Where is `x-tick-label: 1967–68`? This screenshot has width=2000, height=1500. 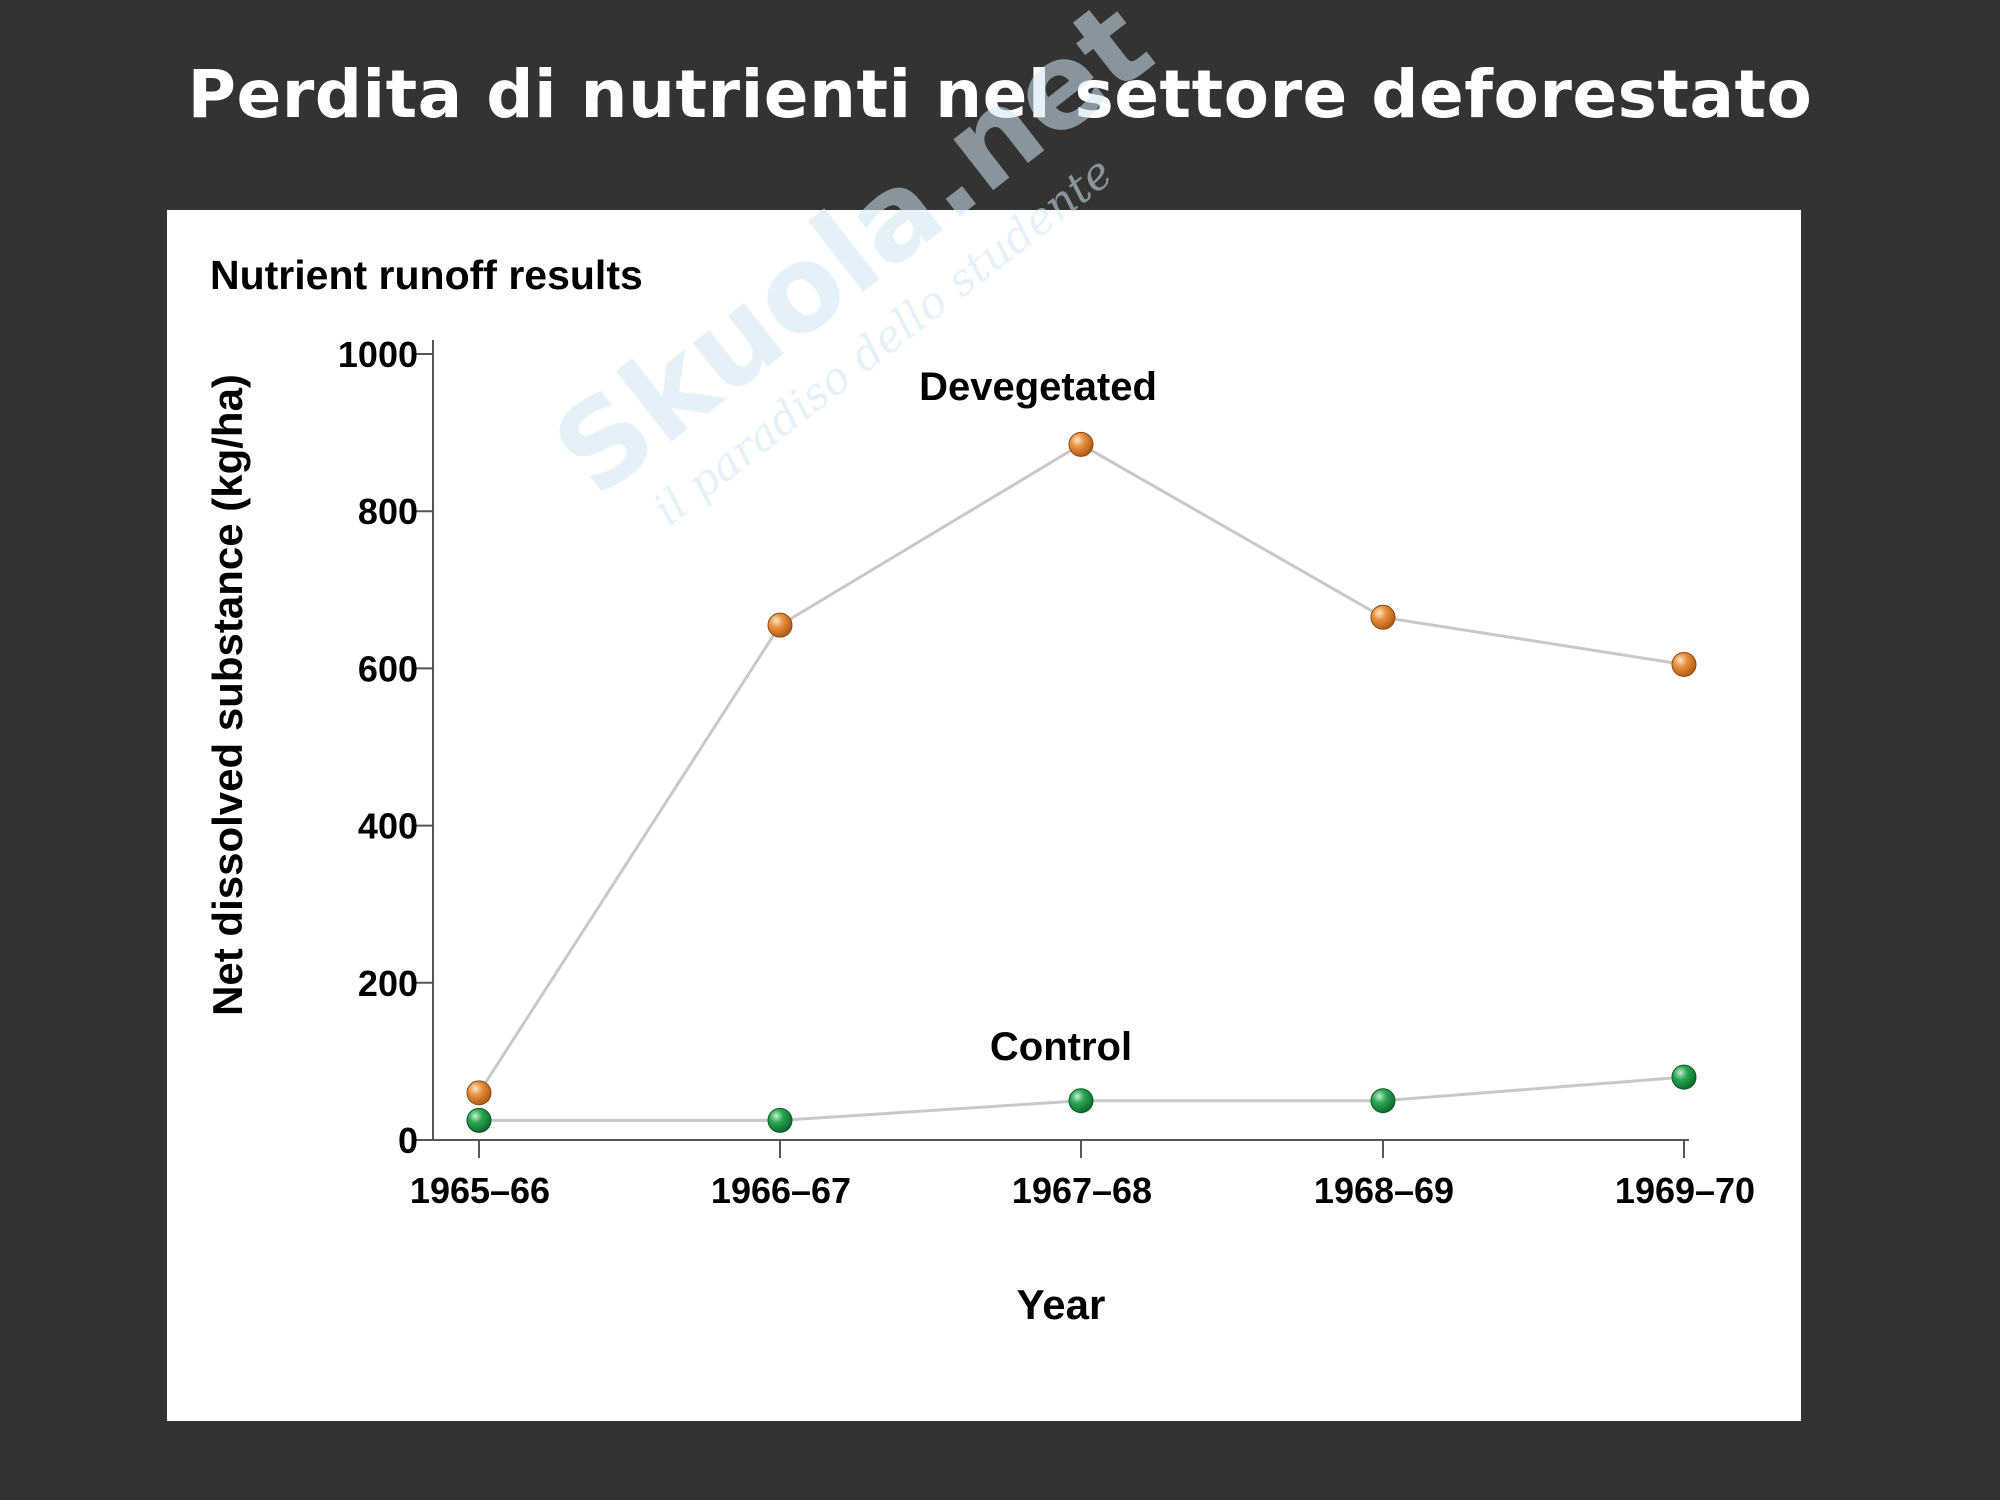 x-tick-label: 1967–68 is located at coordinates (1082, 1190).